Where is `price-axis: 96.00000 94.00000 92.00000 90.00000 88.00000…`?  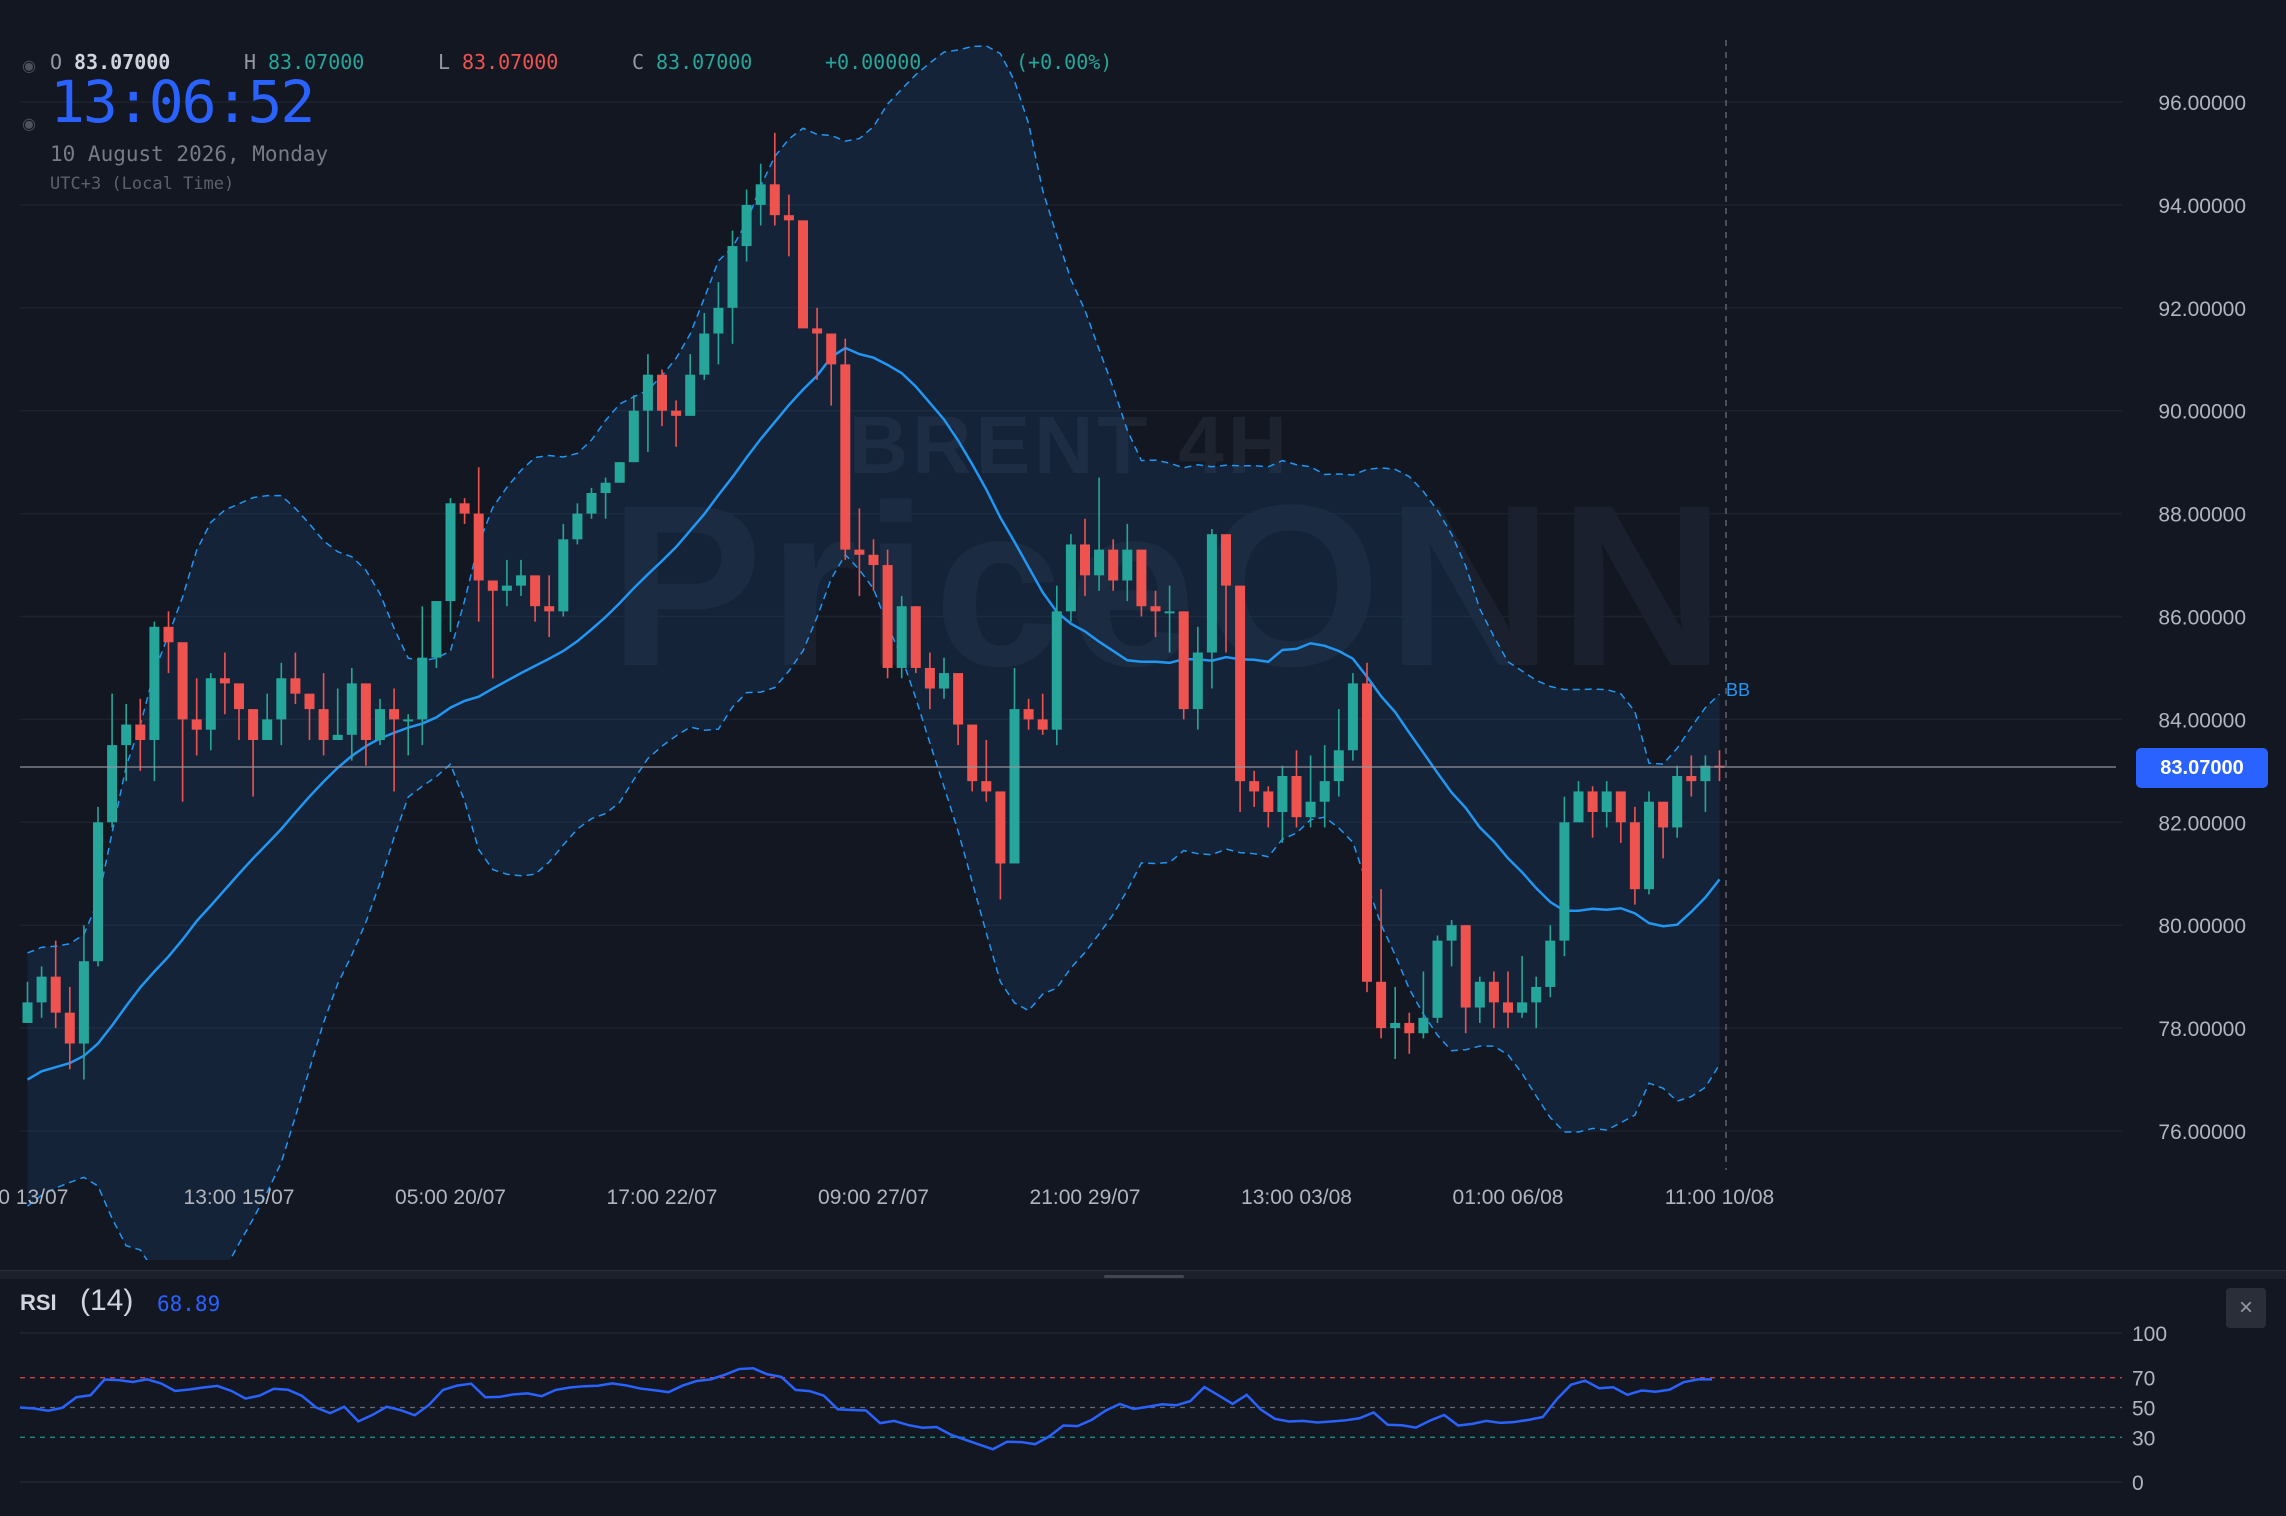 price-axis: 96.00000 94.00000 92.00000 90.00000 88.00000… is located at coordinates (2202, 618).